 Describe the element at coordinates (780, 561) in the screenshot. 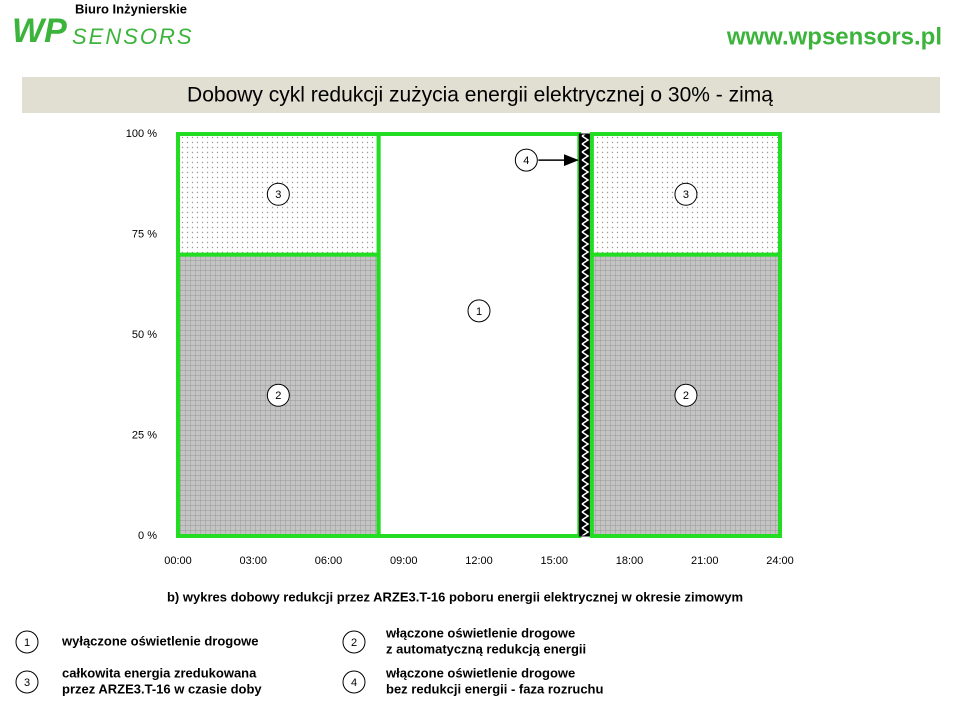

I see `x-tick-label: 24:00` at that location.